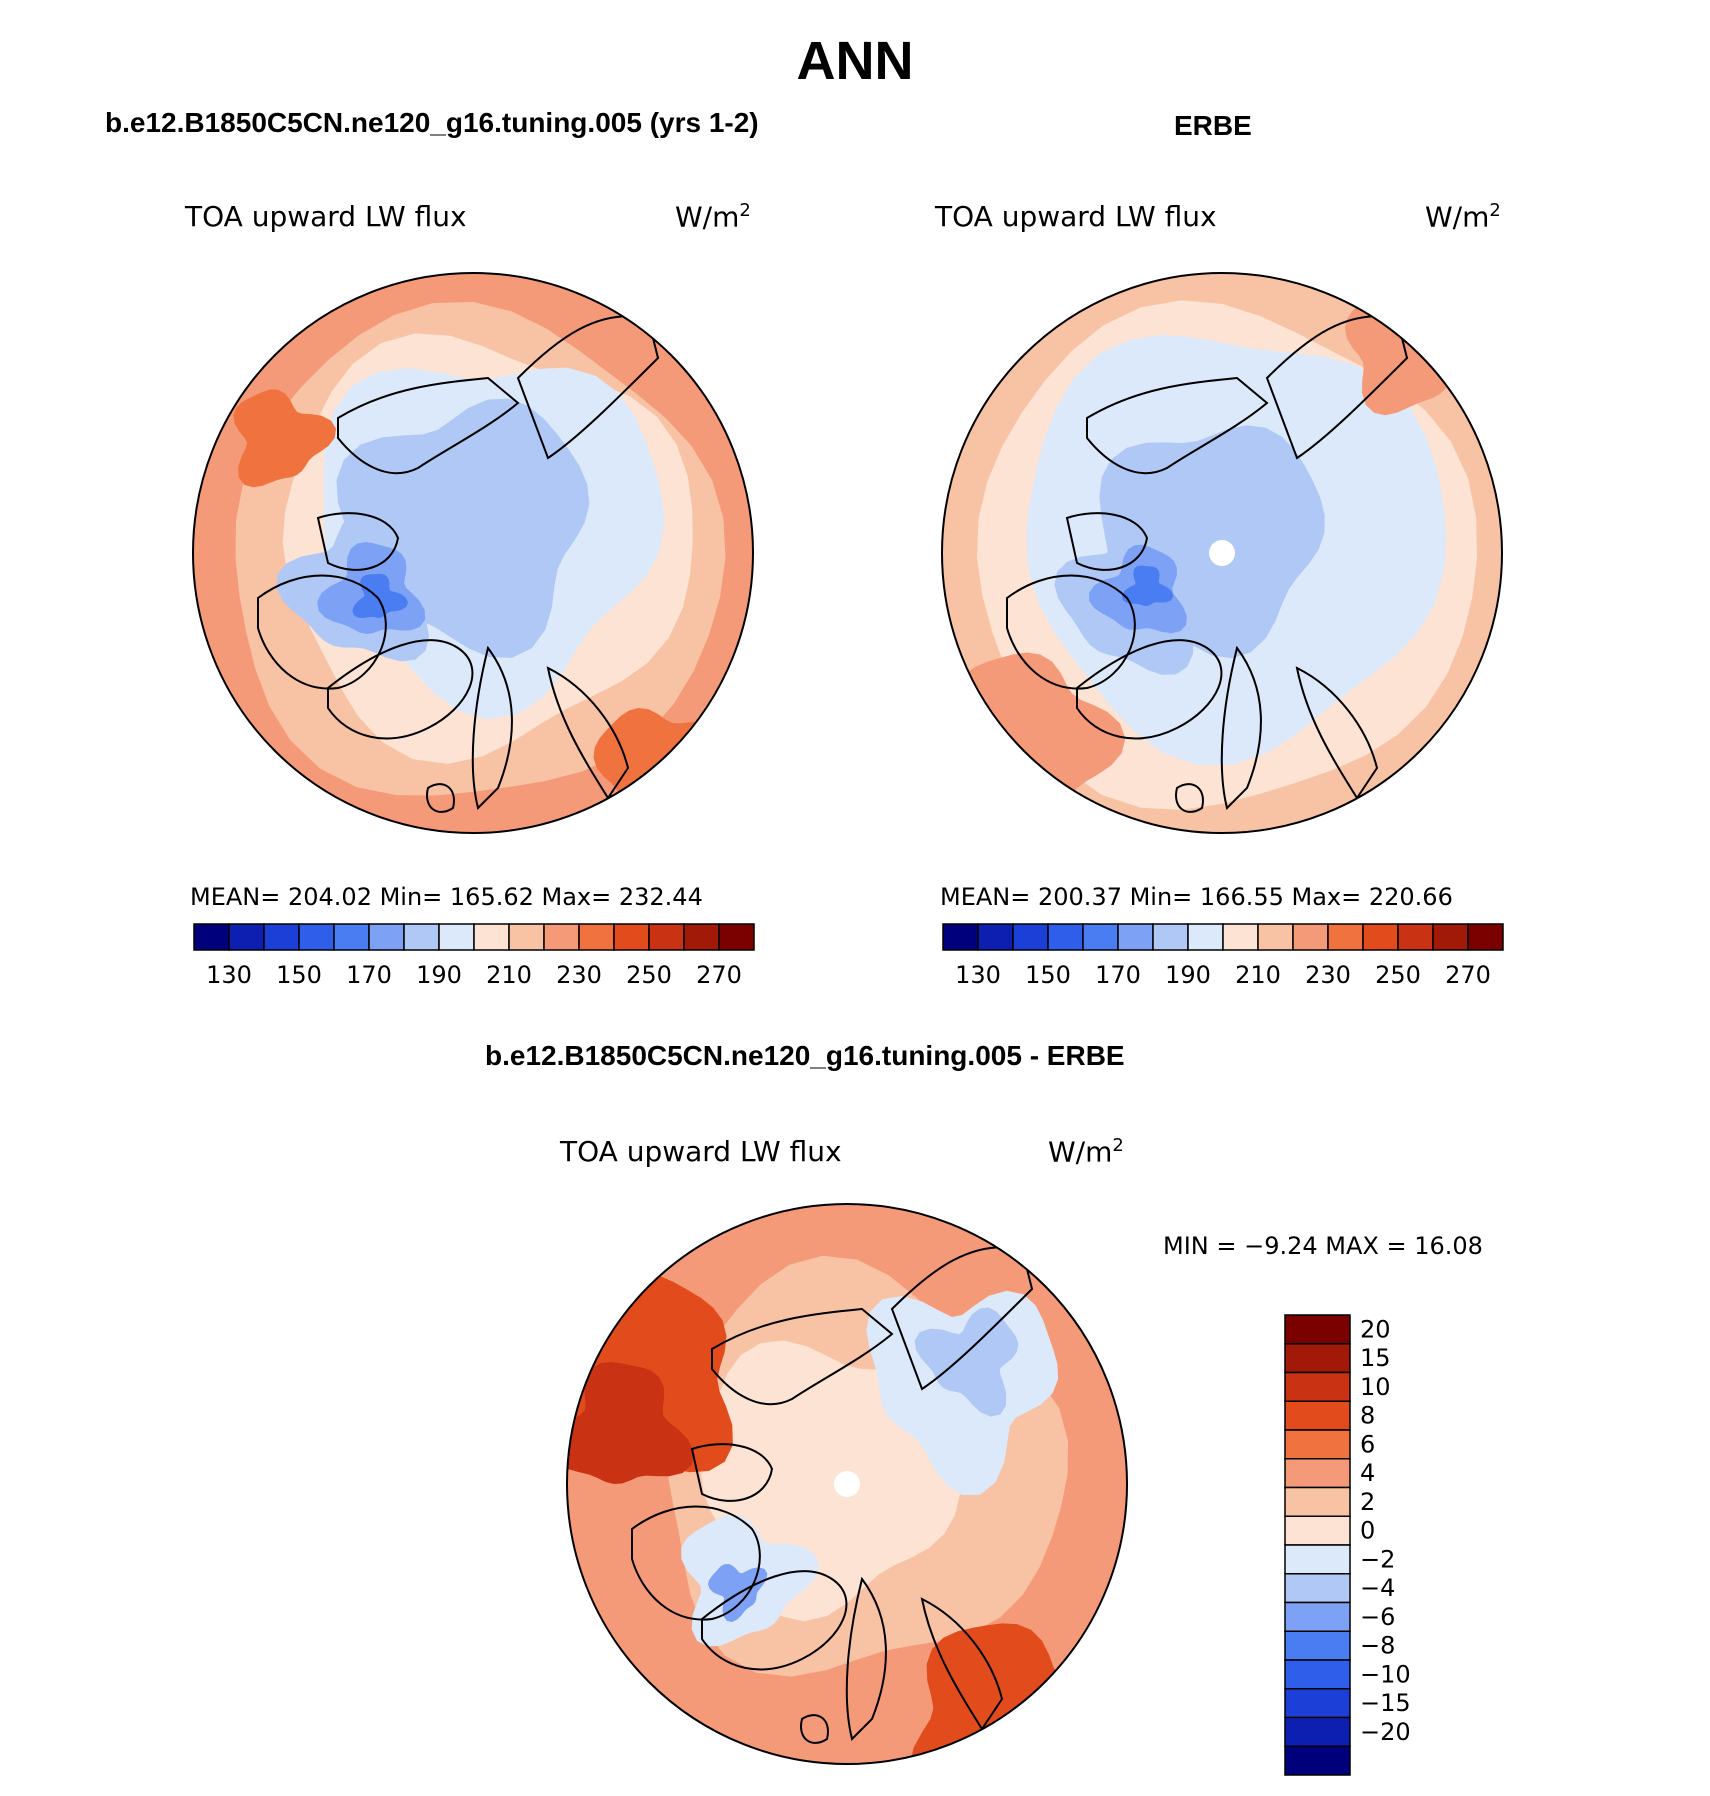  I want to click on cbar1-tick-label: 170, so click(369, 975).